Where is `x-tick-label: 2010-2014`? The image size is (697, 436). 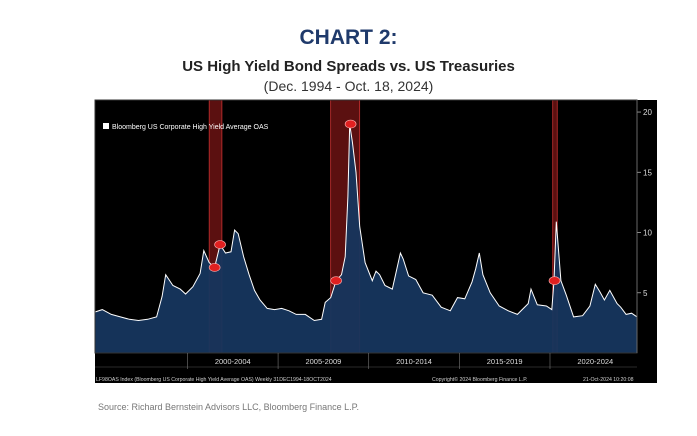
x-tick-label: 2010-2014 is located at coordinates (414, 361).